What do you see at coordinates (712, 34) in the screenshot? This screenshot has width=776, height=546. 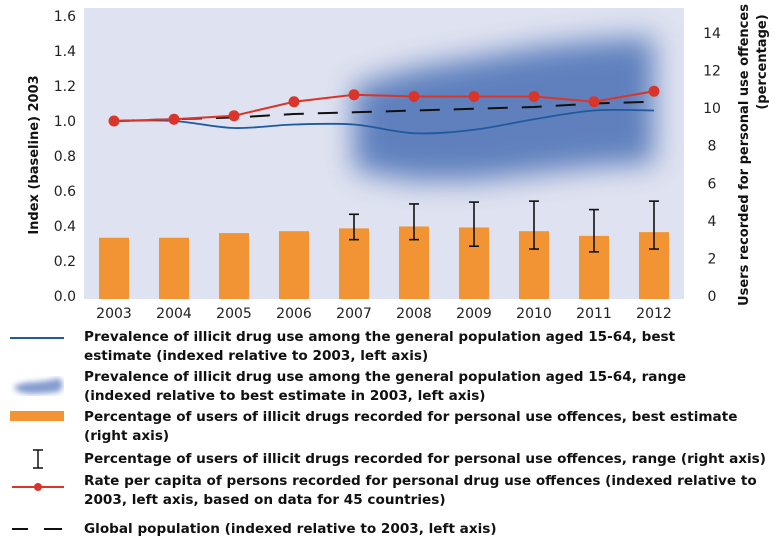 I see `y2-tick-label: 14` at bounding box center [712, 34].